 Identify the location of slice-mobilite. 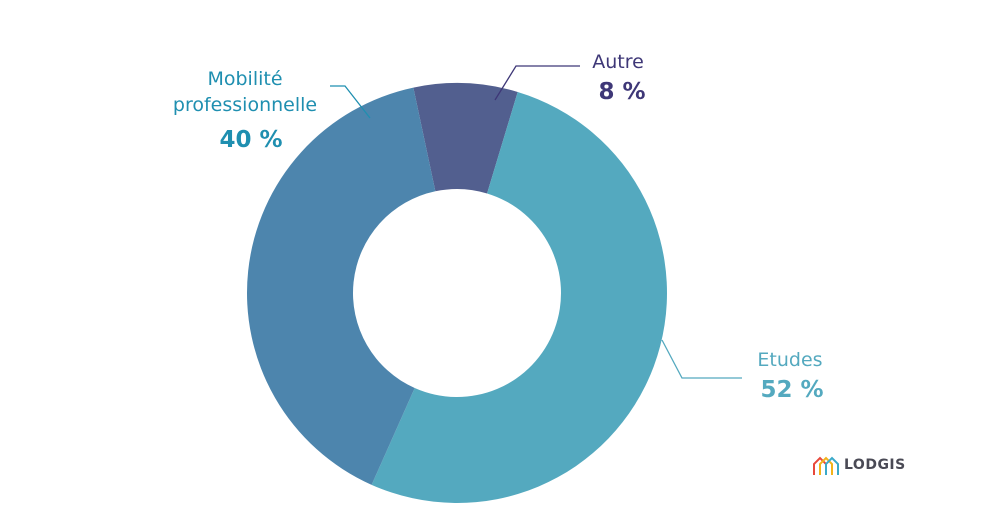
(341, 286).